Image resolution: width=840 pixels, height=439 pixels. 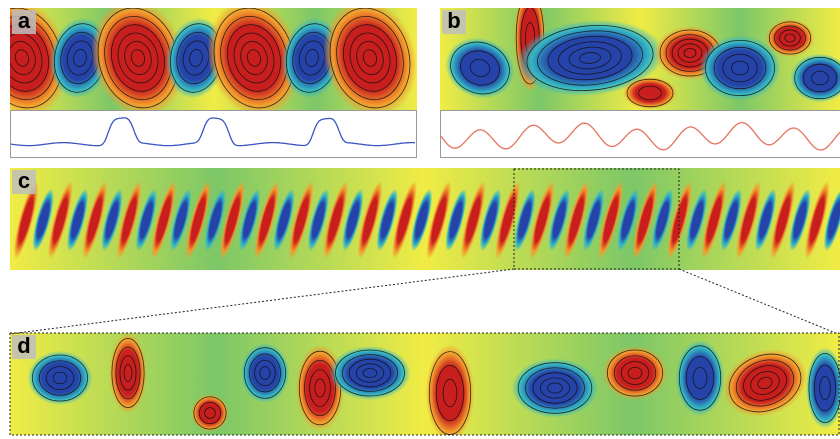 I want to click on panel-a-vortex-field: a, so click(x=213, y=59).